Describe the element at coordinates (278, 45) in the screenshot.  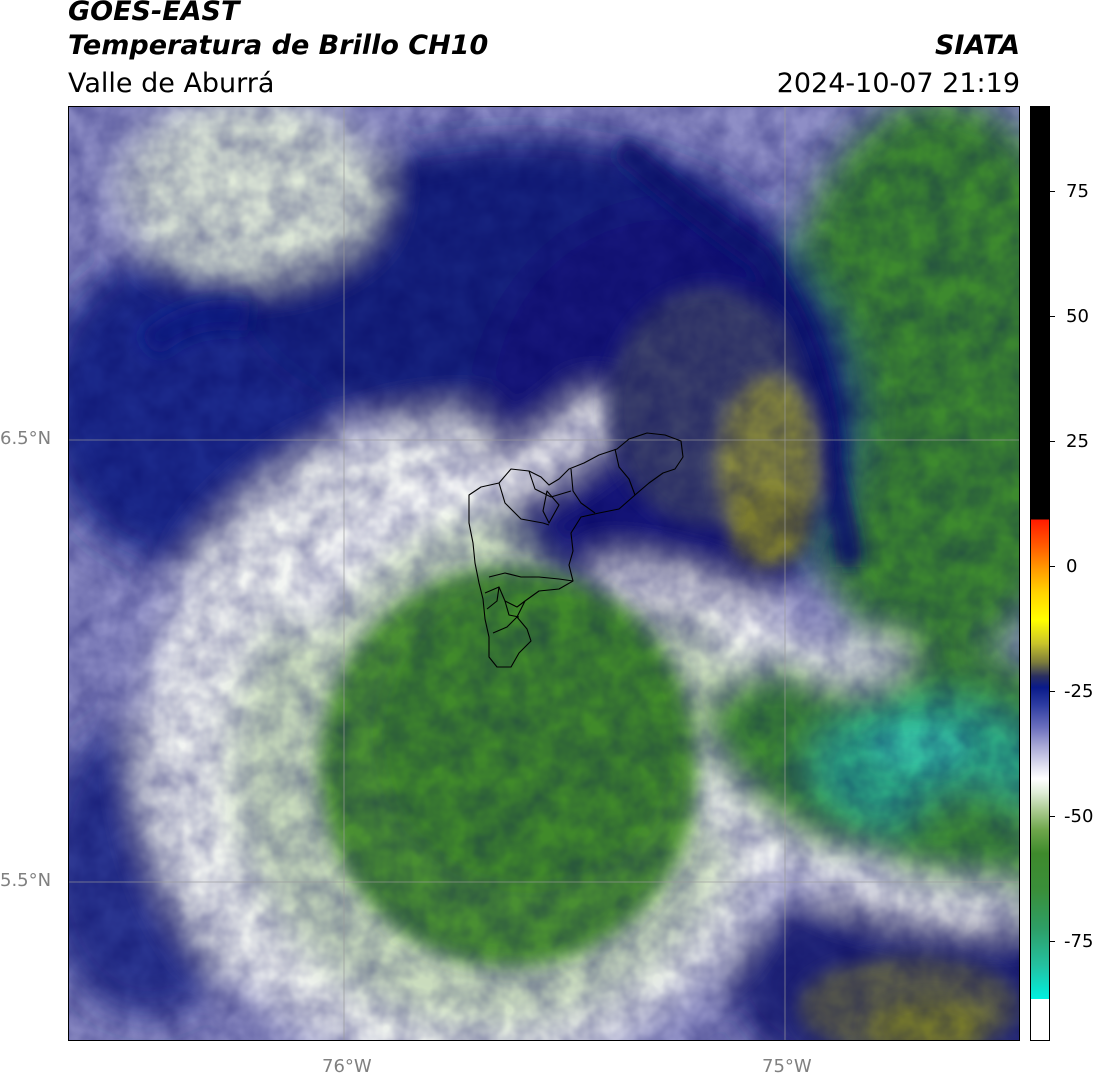
I see `product-title: Temperatura de Brillo CH10` at that location.